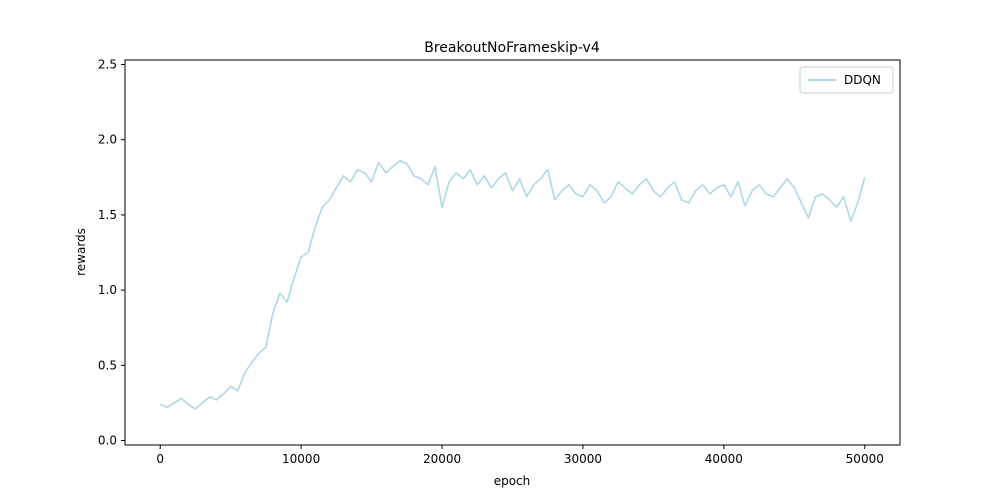 The image size is (1000, 500). What do you see at coordinates (862, 80) in the screenshot?
I see `legend-label: DDQN` at bounding box center [862, 80].